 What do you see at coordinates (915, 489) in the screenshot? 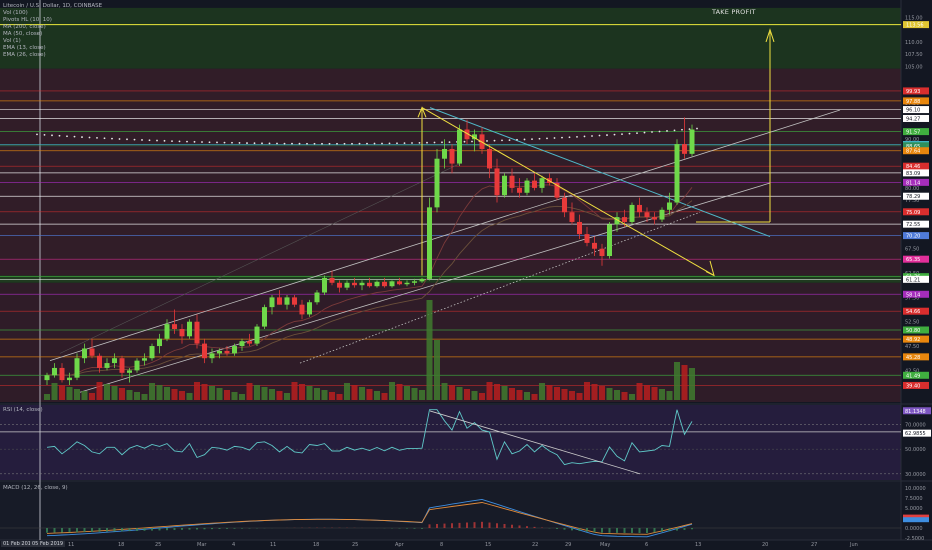
I see `macd-tick-label: 10.0000` at bounding box center [915, 489].